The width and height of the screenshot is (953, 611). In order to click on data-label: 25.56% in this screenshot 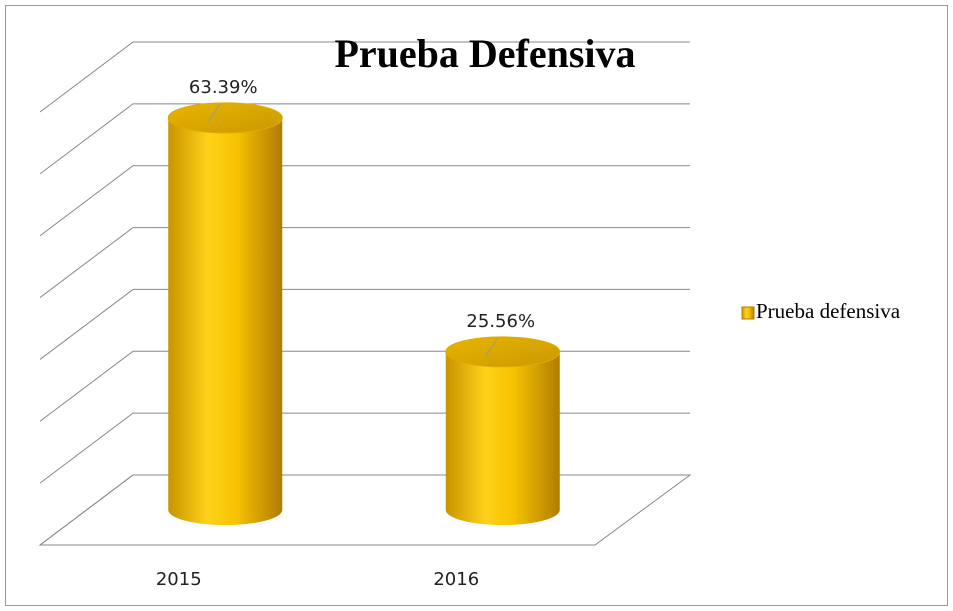, I will do `click(500, 321)`.